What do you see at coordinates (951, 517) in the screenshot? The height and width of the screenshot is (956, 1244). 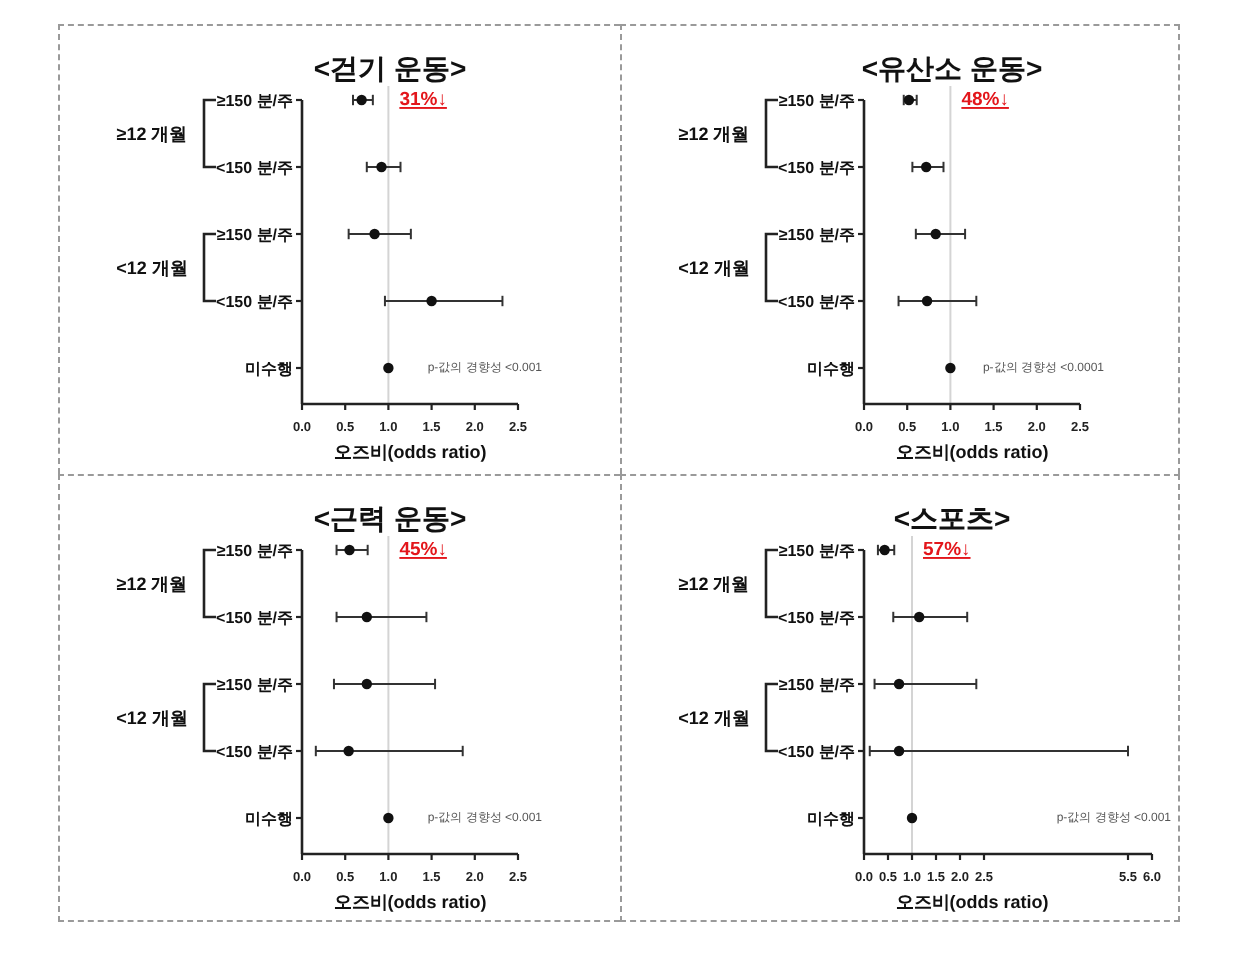 I see `chart-title: <스포츠>` at bounding box center [951, 517].